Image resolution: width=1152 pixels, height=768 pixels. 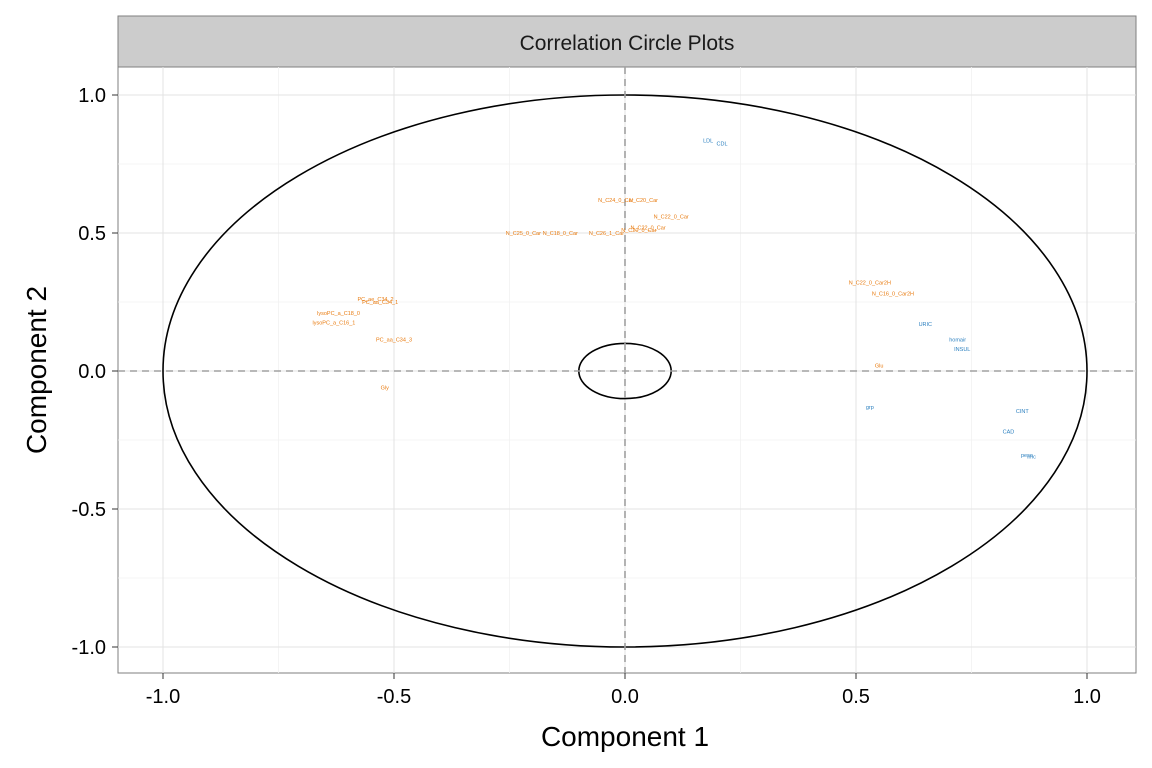 What do you see at coordinates (523, 234) in the screenshot?
I see `variable-label: N_C25_0_Car` at bounding box center [523, 234].